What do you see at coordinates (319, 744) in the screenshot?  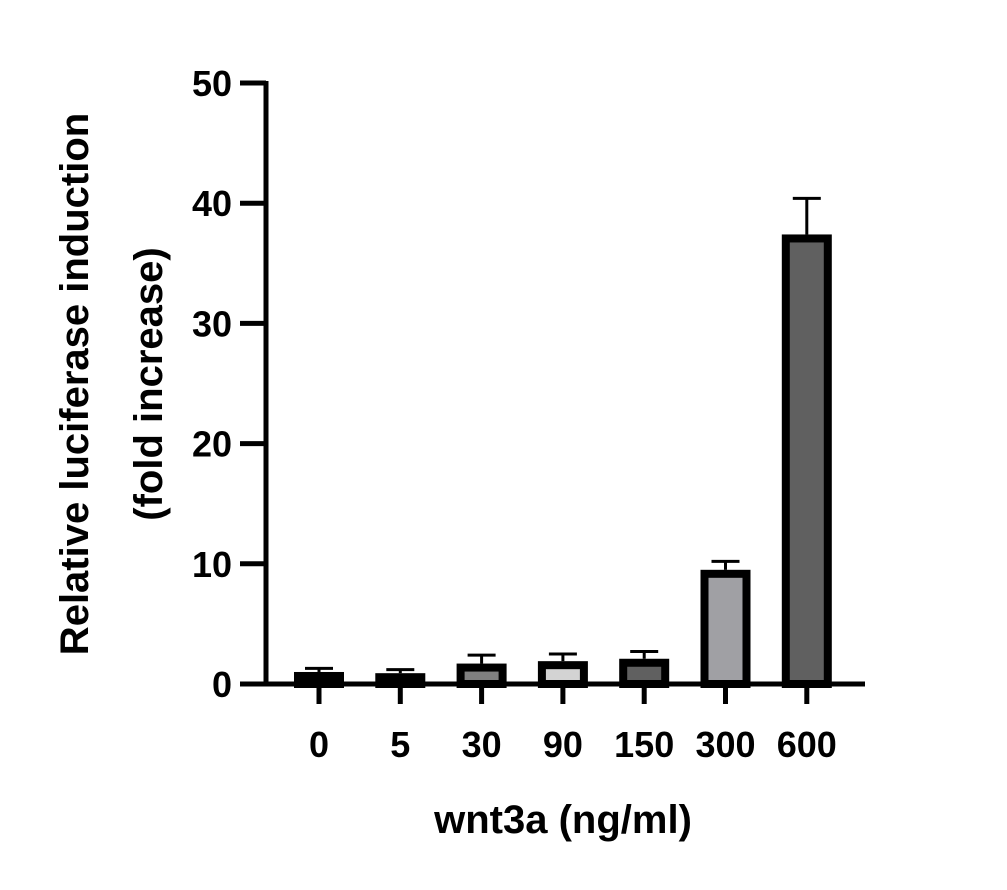 I see `x-tick-label: 0` at bounding box center [319, 744].